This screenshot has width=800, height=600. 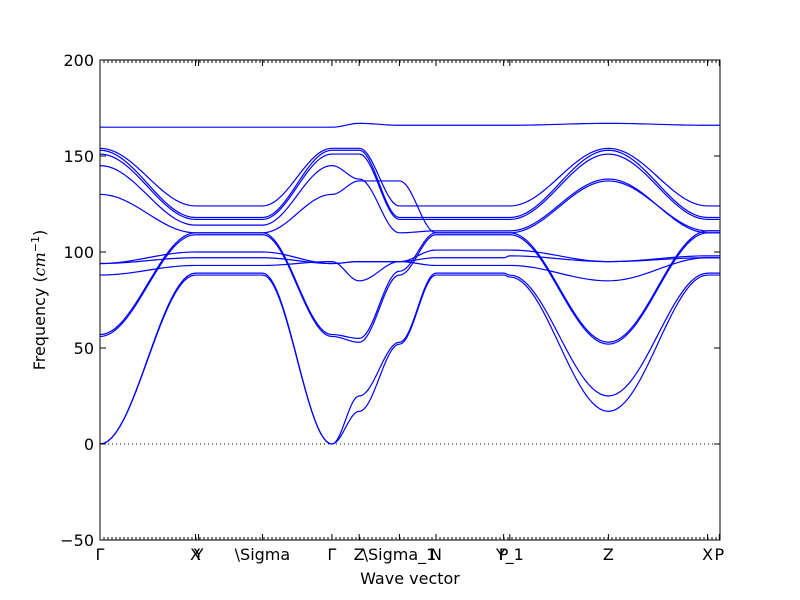 I want to click on x-tick-label: N, so click(x=436, y=554).